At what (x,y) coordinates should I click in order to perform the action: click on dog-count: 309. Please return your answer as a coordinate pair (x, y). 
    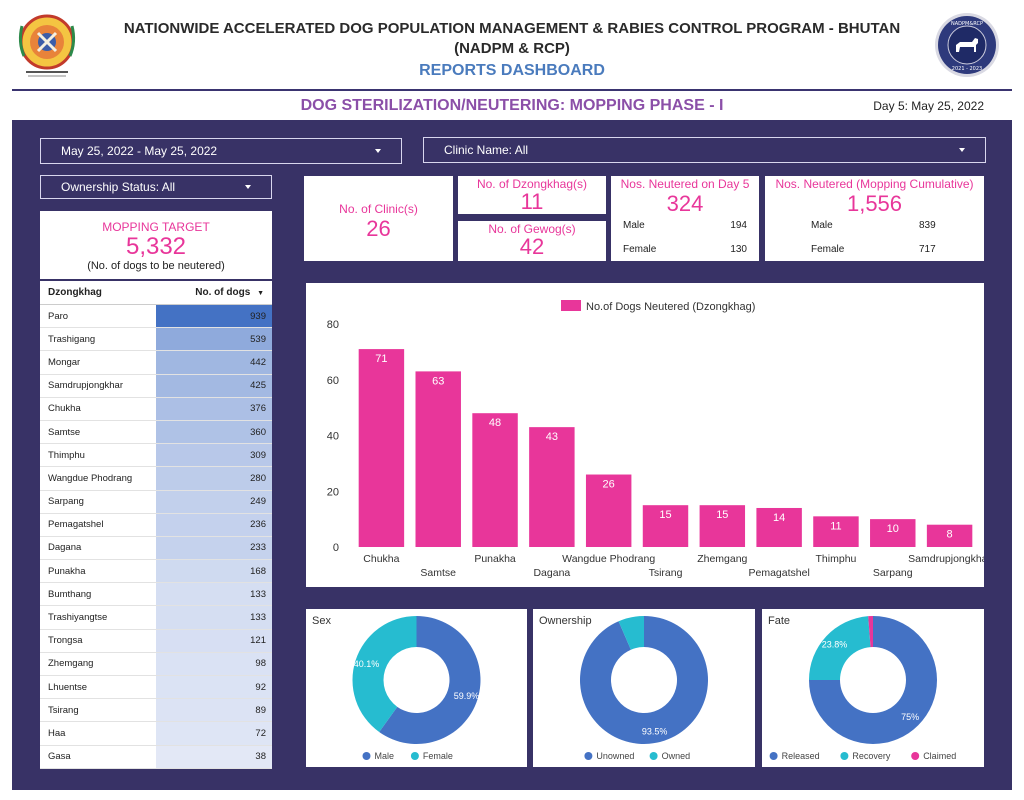
    Looking at the image, I should click on (214, 455).